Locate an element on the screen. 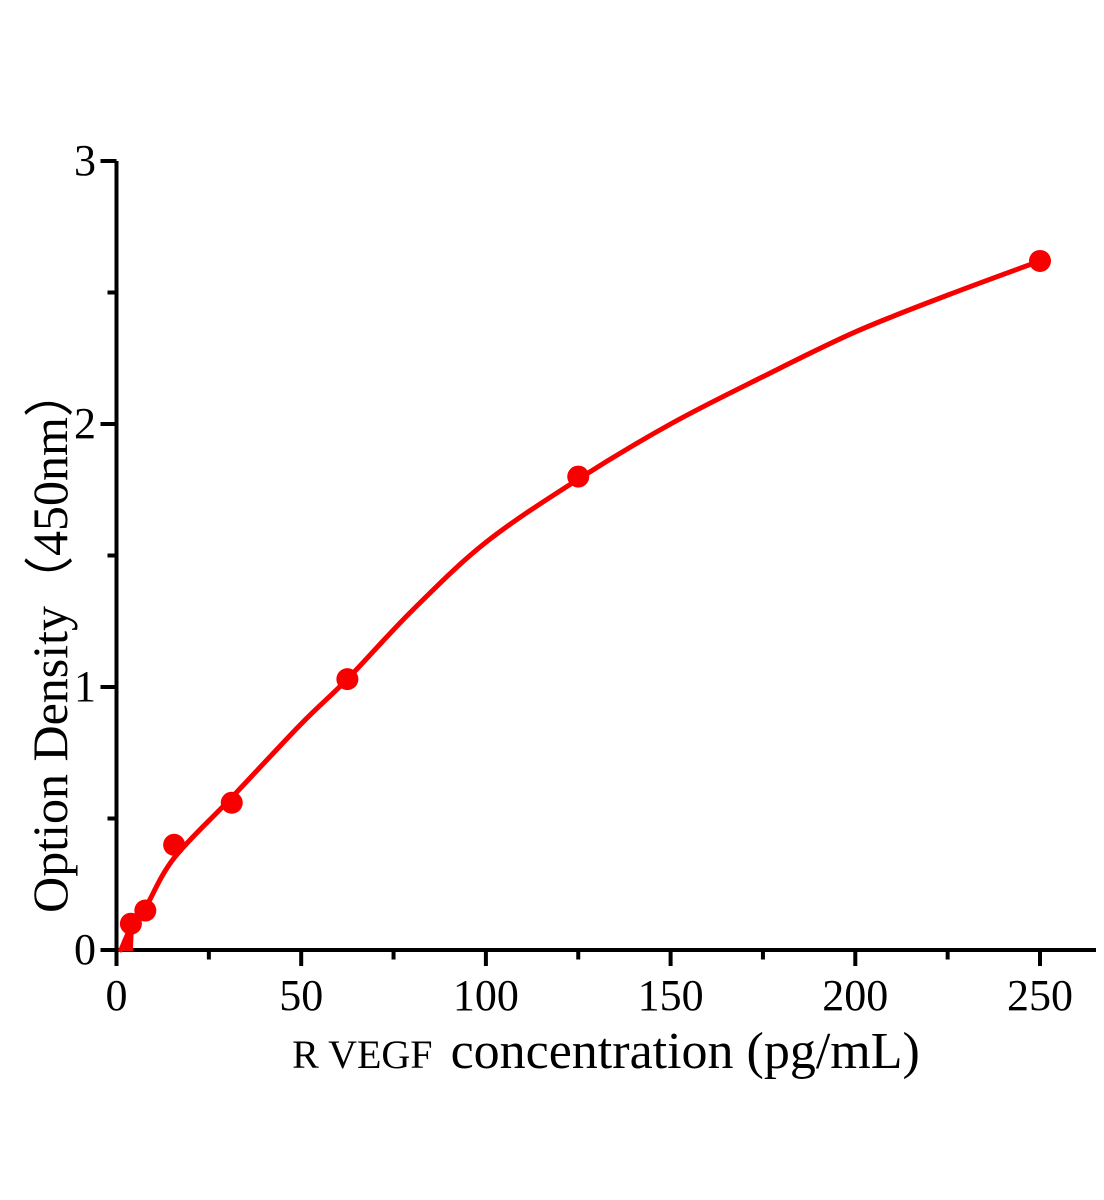 Image resolution: width=1104 pixels, height=1200 pixels. y-tick-label: 0 is located at coordinates (85, 949).